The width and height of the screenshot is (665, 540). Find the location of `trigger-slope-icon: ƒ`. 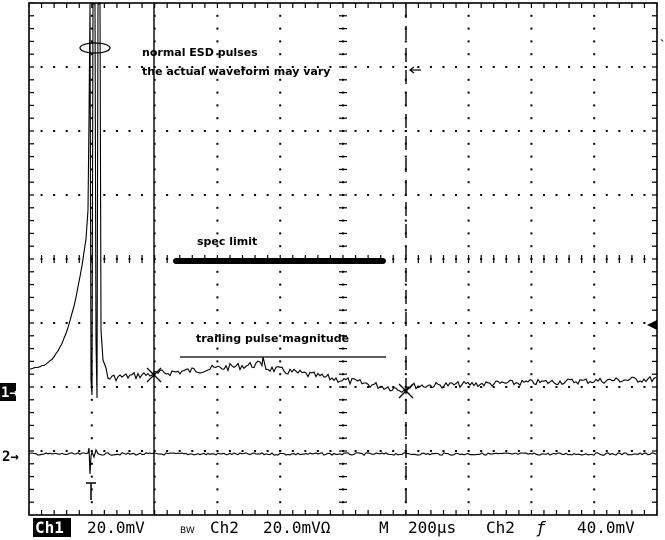

trigger-slope-icon: ƒ is located at coordinates (541, 527).